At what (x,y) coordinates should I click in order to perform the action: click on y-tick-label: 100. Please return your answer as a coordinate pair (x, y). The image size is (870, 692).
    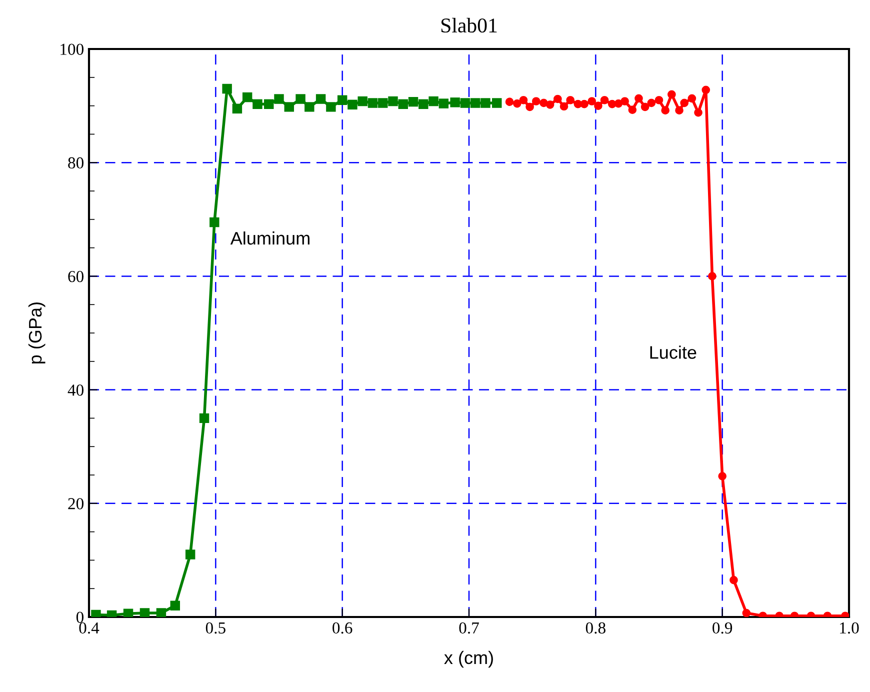
    Looking at the image, I should click on (72, 49).